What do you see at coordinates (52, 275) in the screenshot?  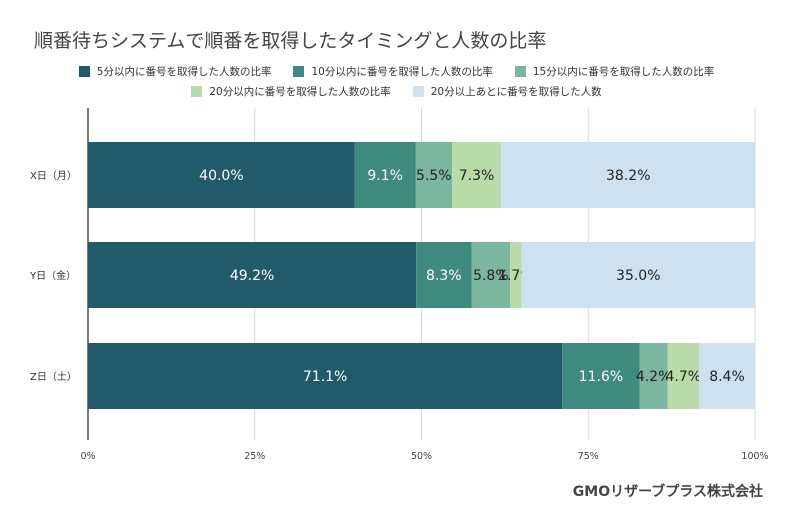 I see `y-category-label-1: Y日（金）` at bounding box center [52, 275].